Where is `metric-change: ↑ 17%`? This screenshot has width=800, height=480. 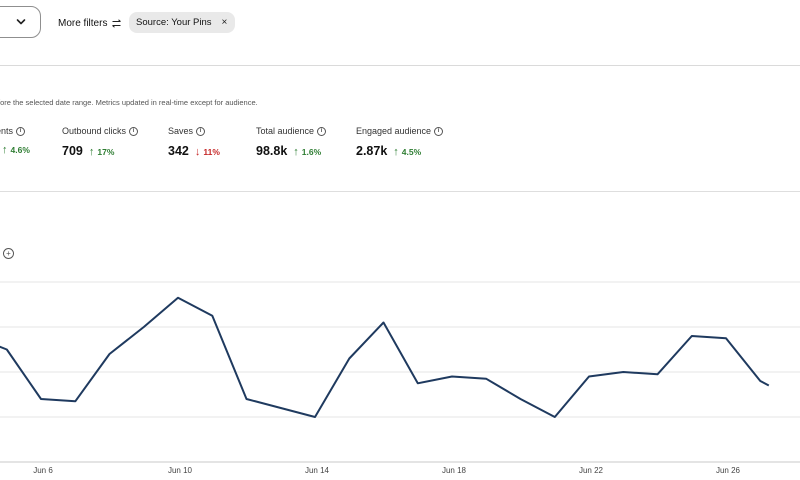
metric-change: ↑ 17% is located at coordinates (101, 152).